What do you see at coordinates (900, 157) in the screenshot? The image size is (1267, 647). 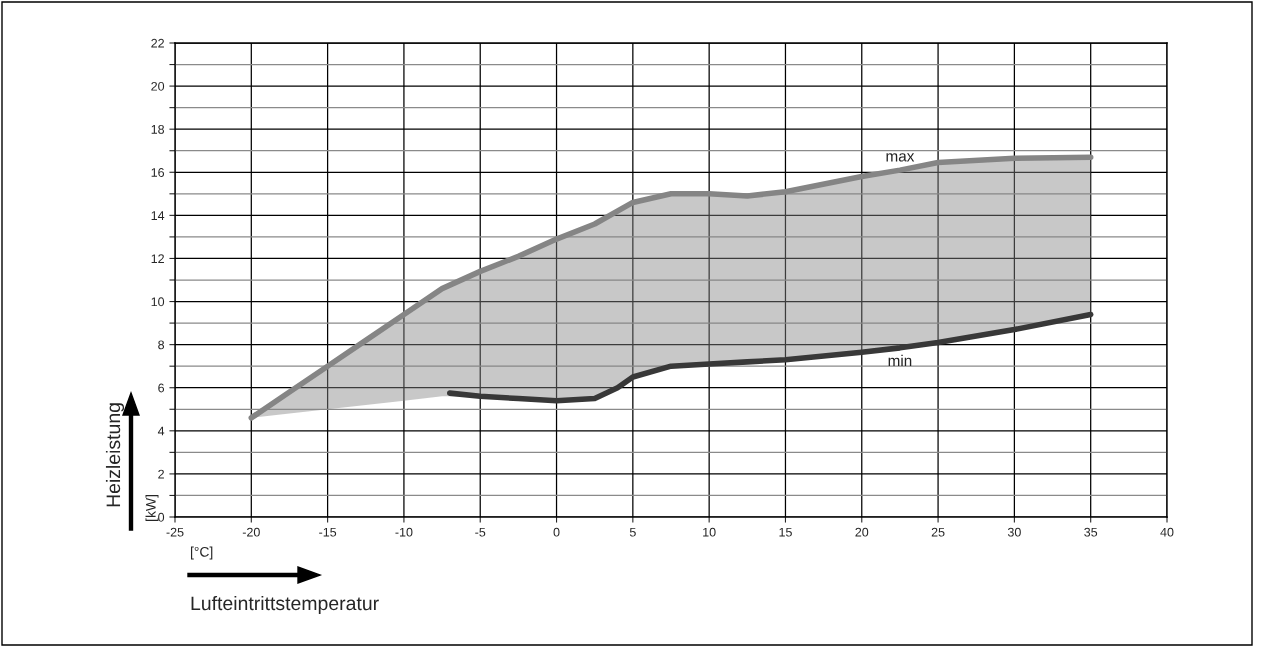 I see `series-label: max` at bounding box center [900, 157].